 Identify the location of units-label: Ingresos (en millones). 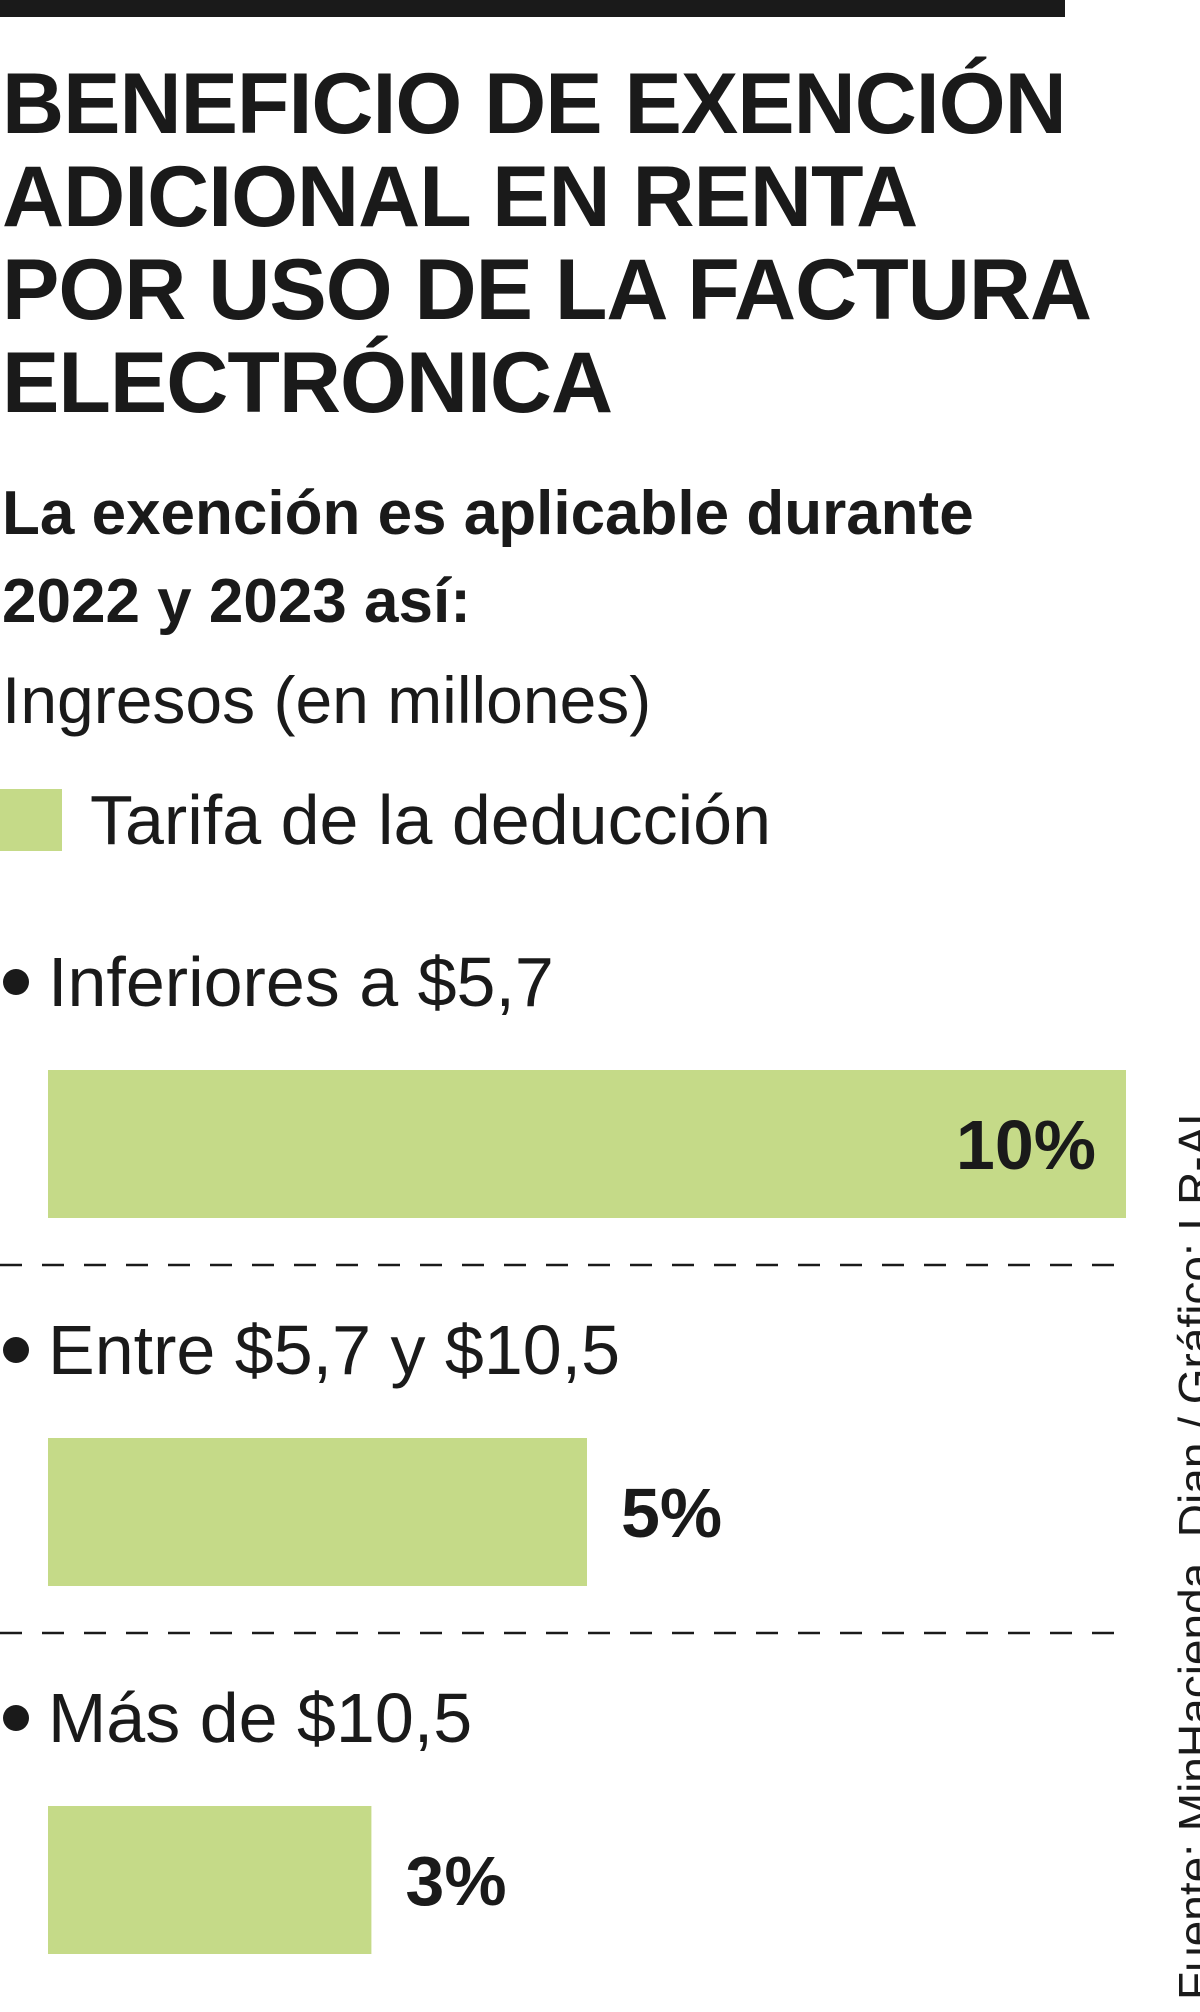
(327, 700).